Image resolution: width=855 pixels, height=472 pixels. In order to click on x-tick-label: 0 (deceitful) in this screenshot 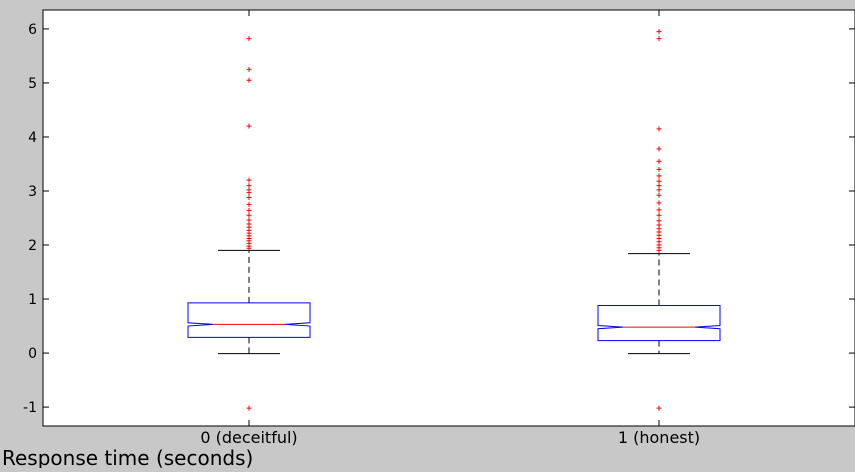, I will do `click(248, 437)`.